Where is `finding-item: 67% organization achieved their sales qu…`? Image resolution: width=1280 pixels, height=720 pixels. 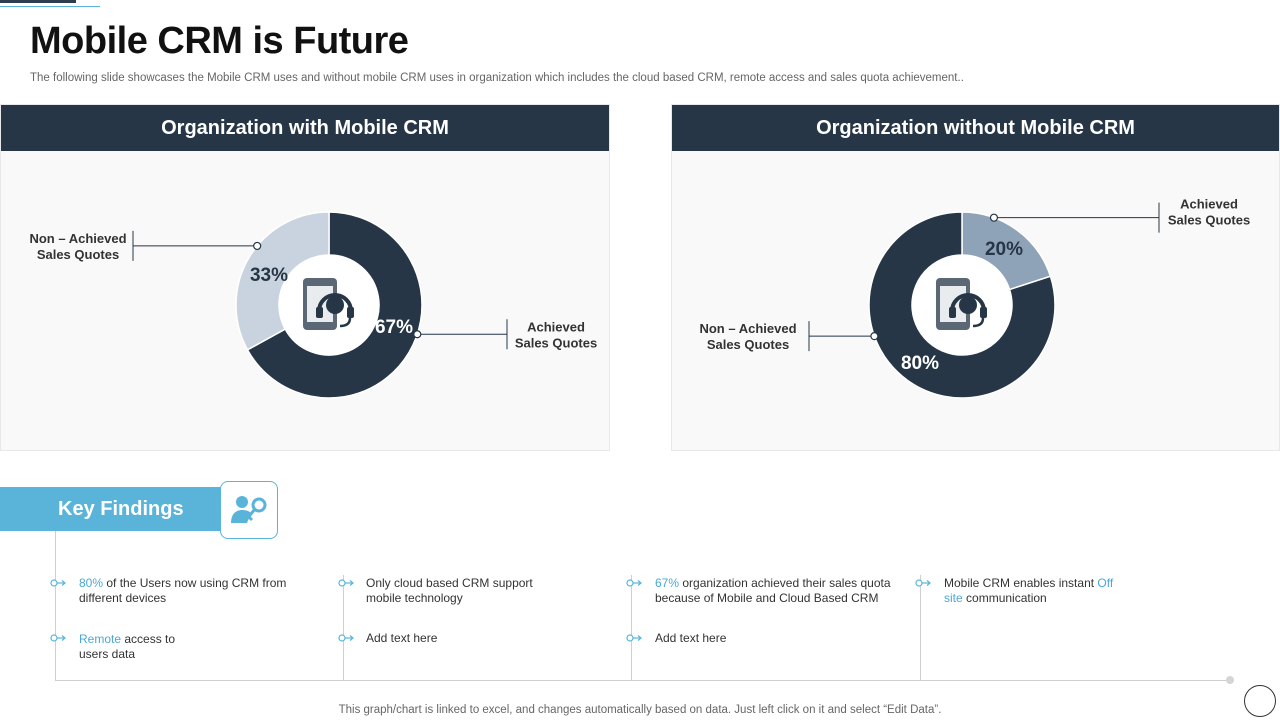
finding-item: 67% organization achieved their sales qu… is located at coordinates (782, 590).